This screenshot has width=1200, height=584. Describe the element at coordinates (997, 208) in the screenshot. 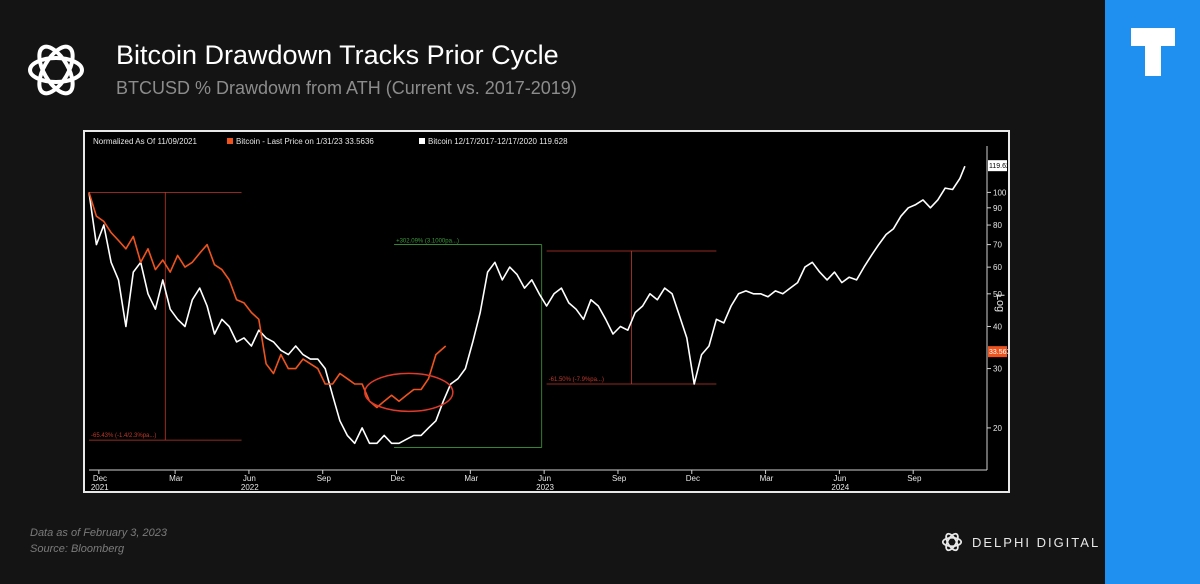

I see `y-tick-label: 90` at that location.